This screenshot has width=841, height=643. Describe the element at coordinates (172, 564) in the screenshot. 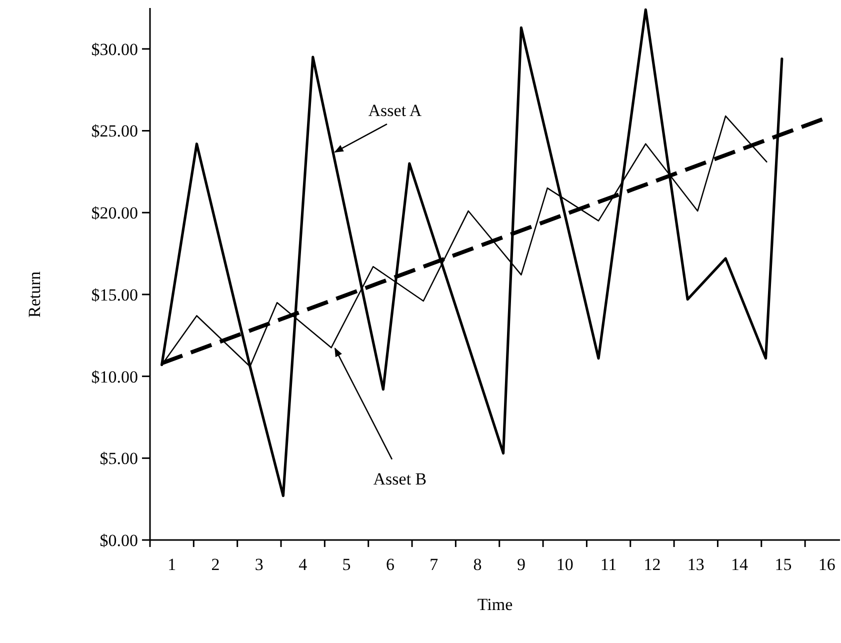

I see `x-tick-label: 1` at that location.